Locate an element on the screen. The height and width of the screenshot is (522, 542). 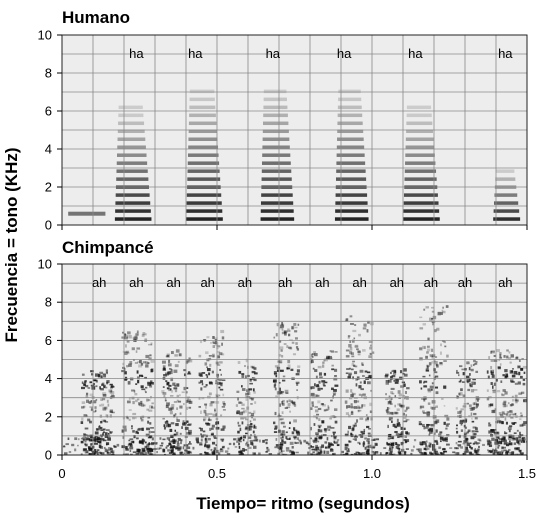
y-tick-label: 6 is located at coordinates (48, 111).